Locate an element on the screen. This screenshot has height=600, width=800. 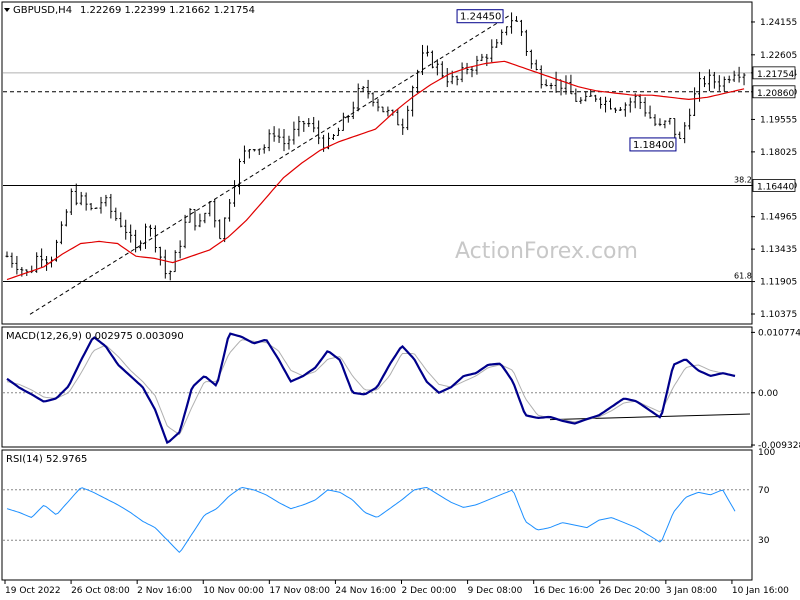
macd-axis-tick-label: 0.00 is located at coordinates (768, 394).